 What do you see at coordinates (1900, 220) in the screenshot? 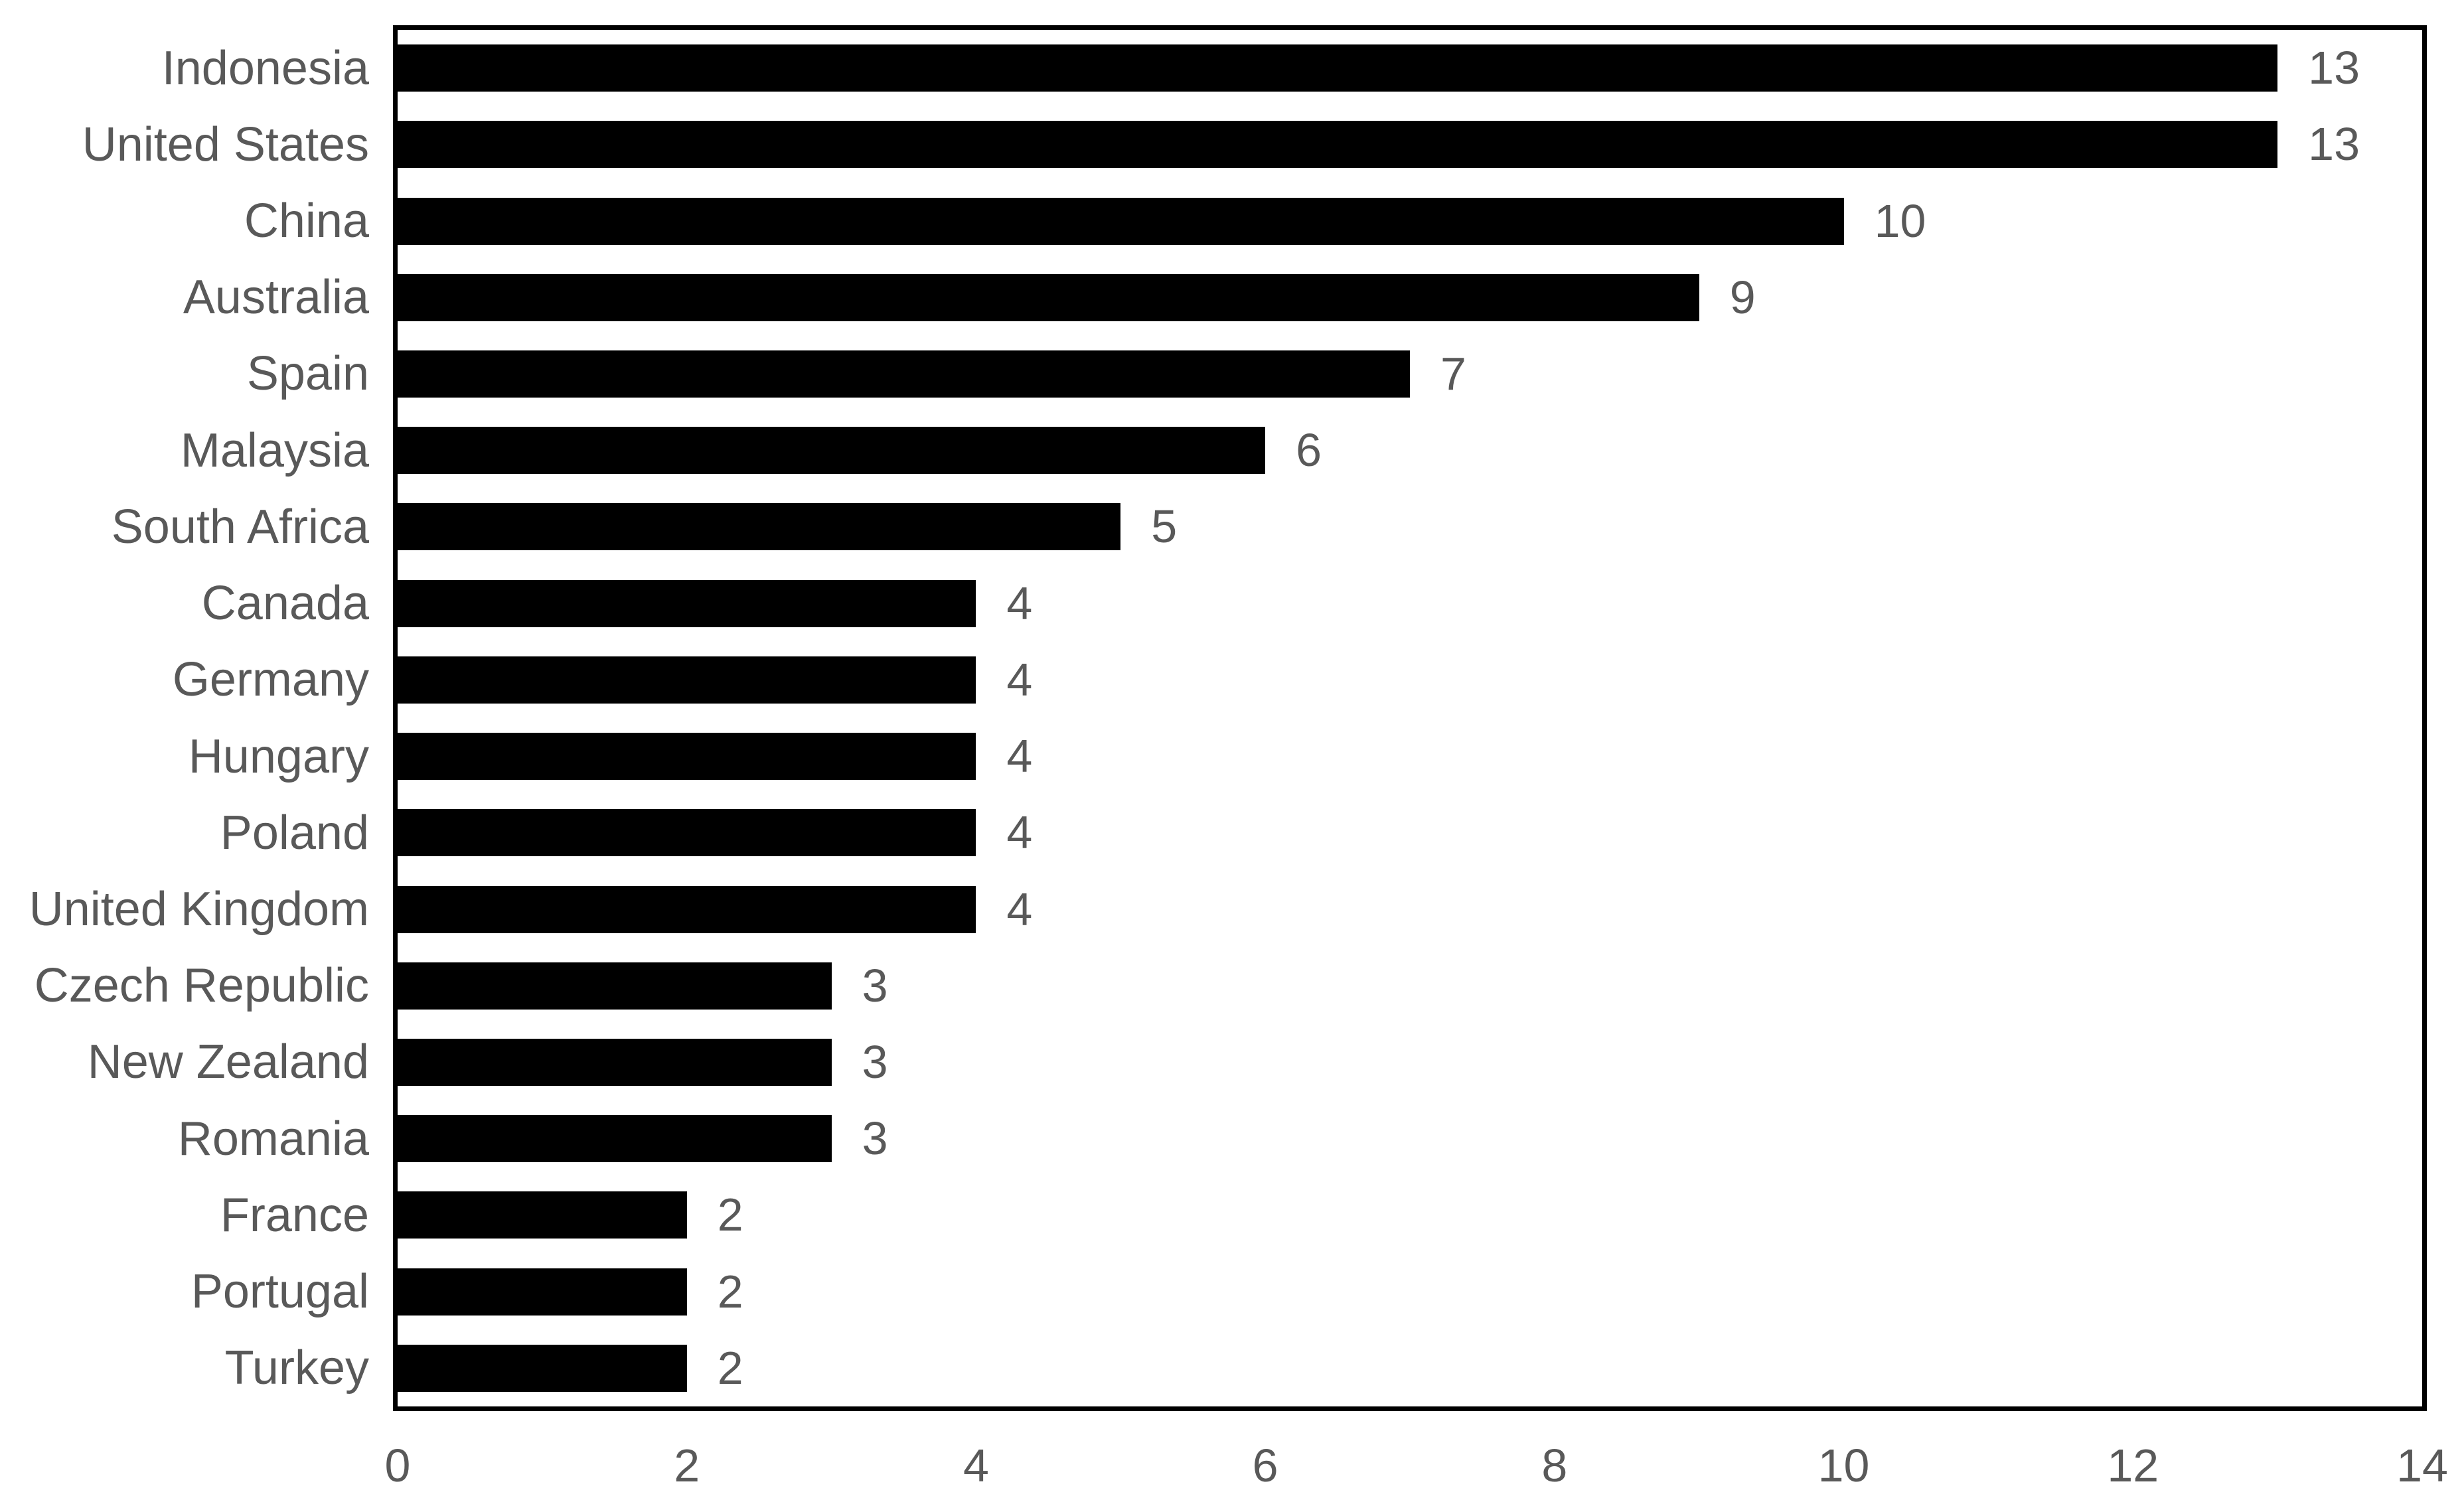
I see `value-label: 10` at bounding box center [1900, 220].